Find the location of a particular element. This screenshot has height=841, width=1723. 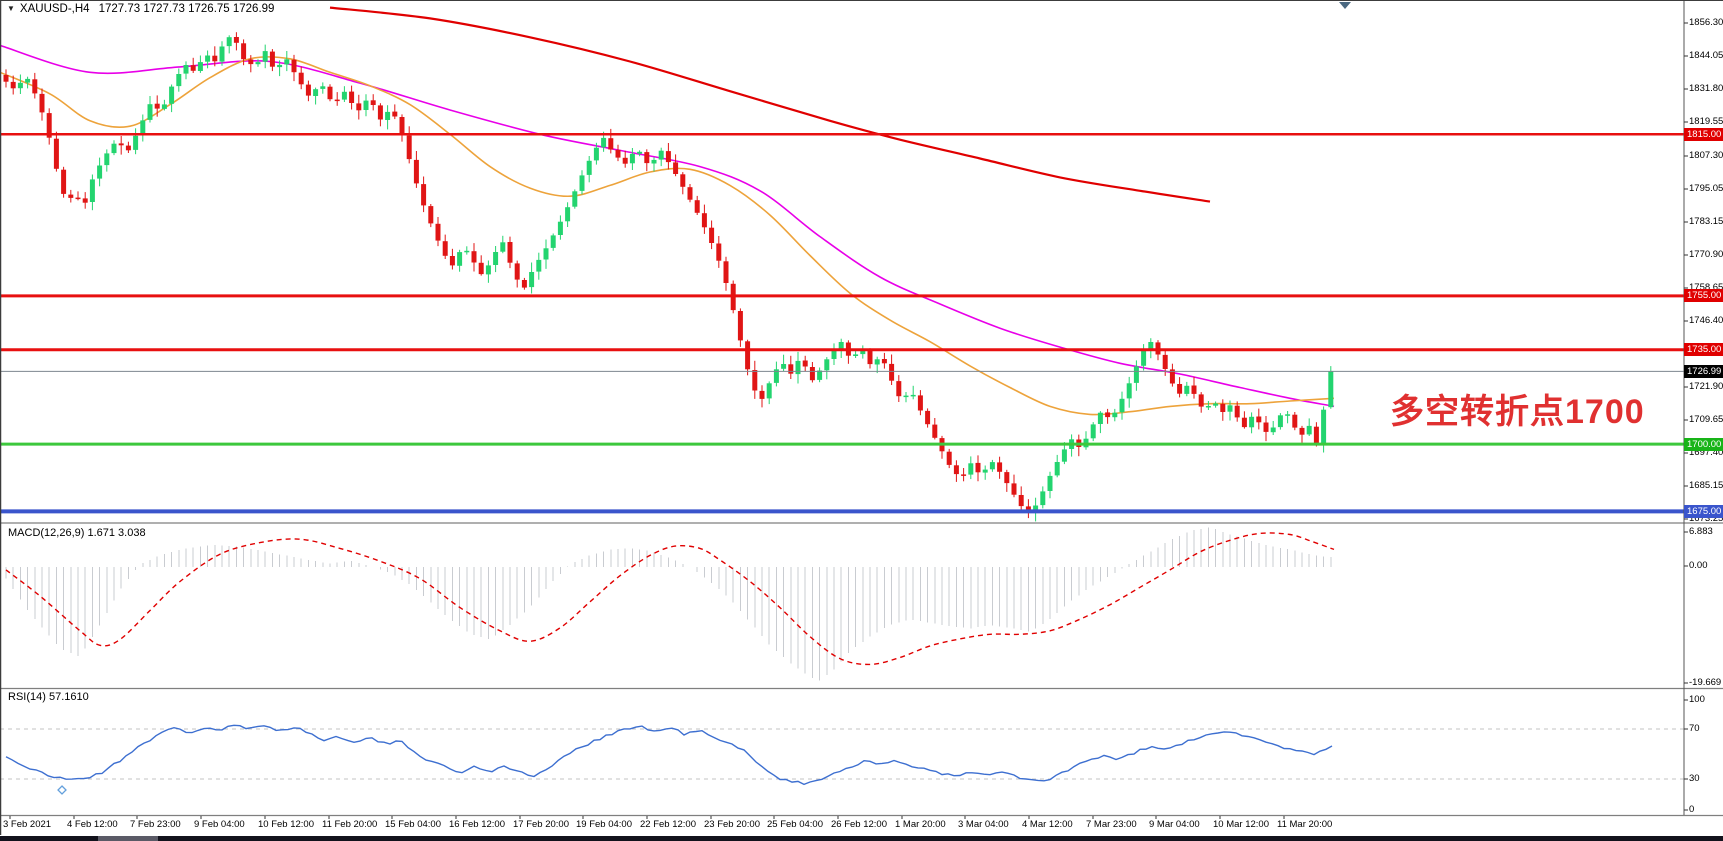

time-tick-label: 1 Mar 20:00 is located at coordinates (920, 824).